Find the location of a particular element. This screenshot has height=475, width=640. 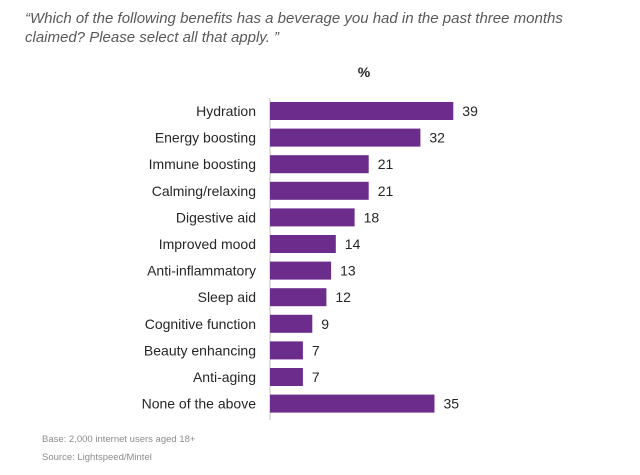

bar-hydration is located at coordinates (362, 111).